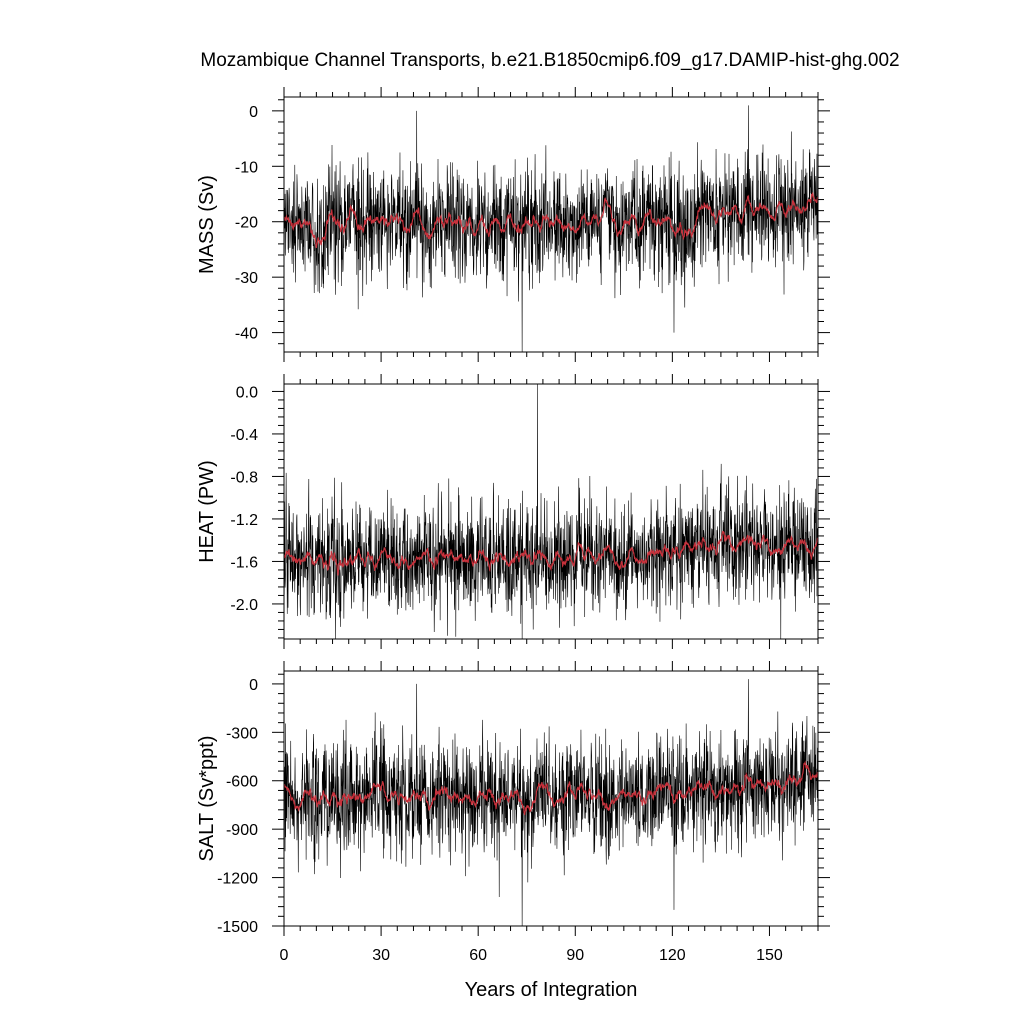  I want to click on x-tick-label: 60, so click(478, 955).